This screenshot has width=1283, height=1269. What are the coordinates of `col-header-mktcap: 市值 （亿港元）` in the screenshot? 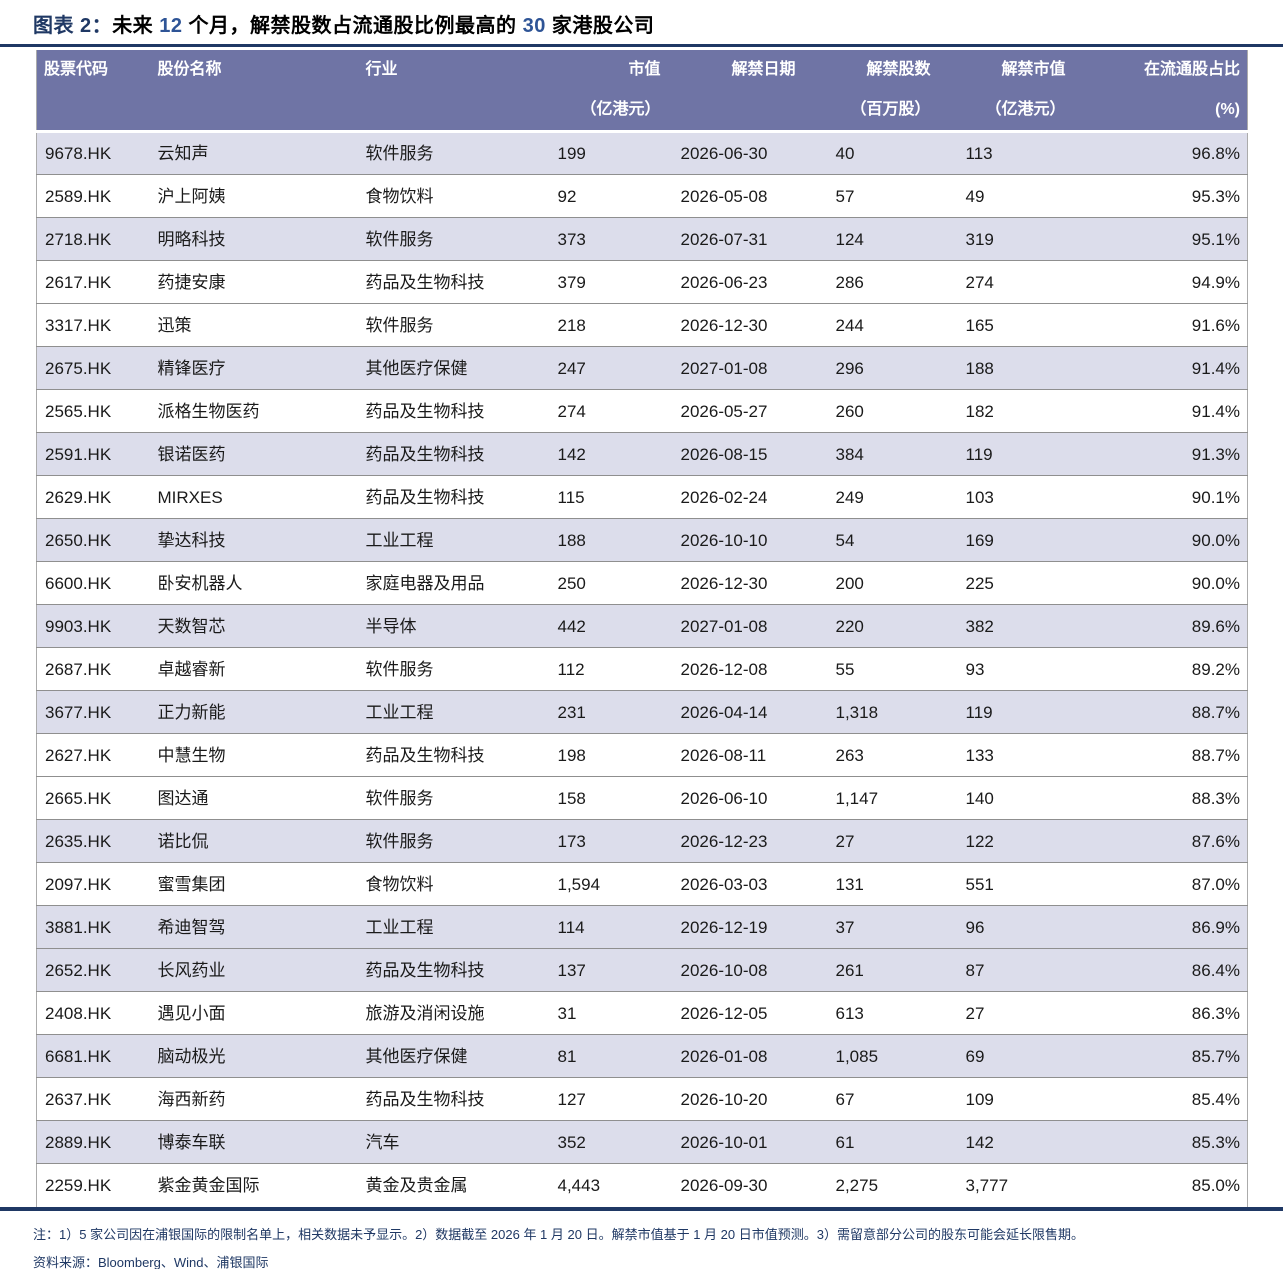 It's located at (608, 91).